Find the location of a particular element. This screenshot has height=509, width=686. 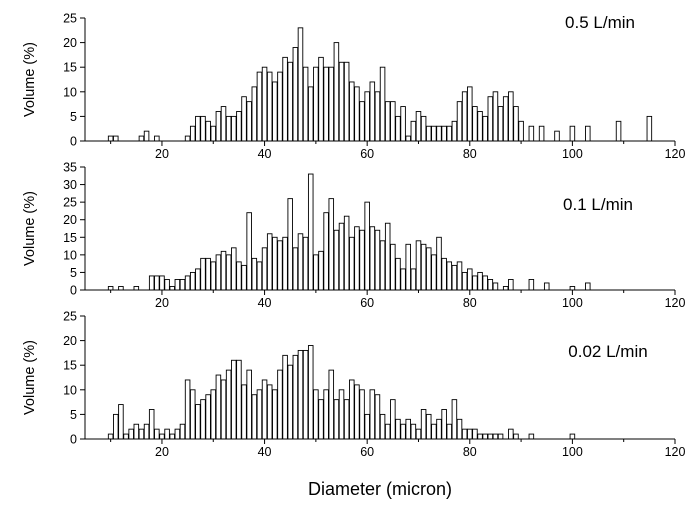

x-axis-title: Diameter (micron) is located at coordinates (380, 489).